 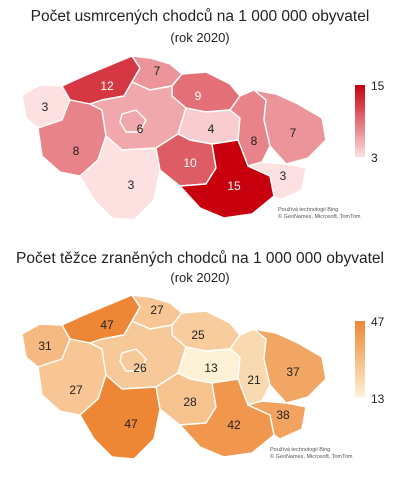 What do you see at coordinates (311, 457) in the screenshot?
I see `injuries-attribution-line2: © GeoNames, Microsoft, TomTom` at bounding box center [311, 457].